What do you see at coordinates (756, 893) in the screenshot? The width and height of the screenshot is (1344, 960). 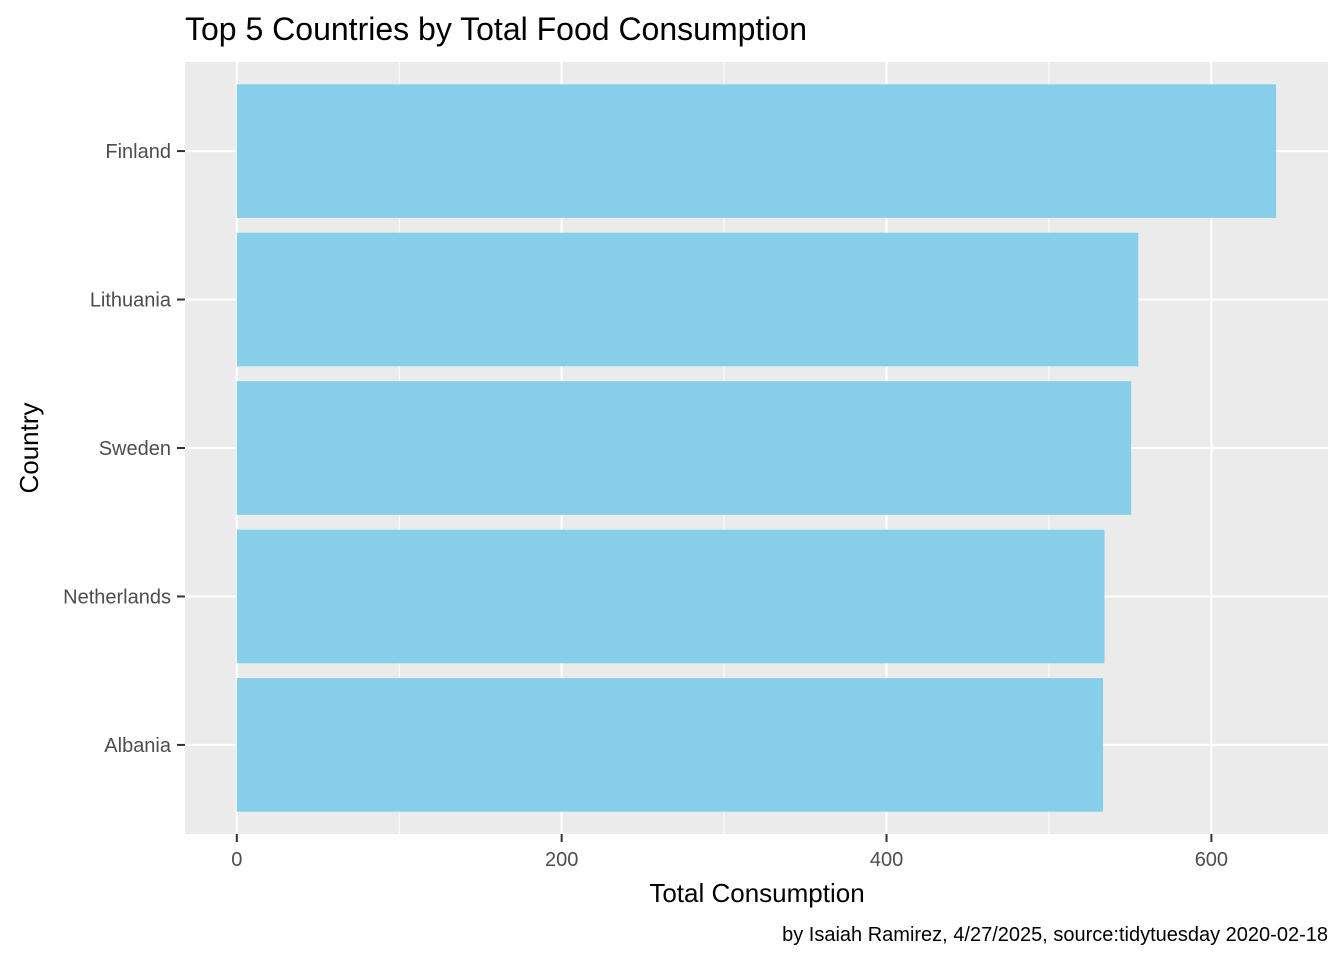 I see `x-axis-title: Total Consumption` at bounding box center [756, 893].